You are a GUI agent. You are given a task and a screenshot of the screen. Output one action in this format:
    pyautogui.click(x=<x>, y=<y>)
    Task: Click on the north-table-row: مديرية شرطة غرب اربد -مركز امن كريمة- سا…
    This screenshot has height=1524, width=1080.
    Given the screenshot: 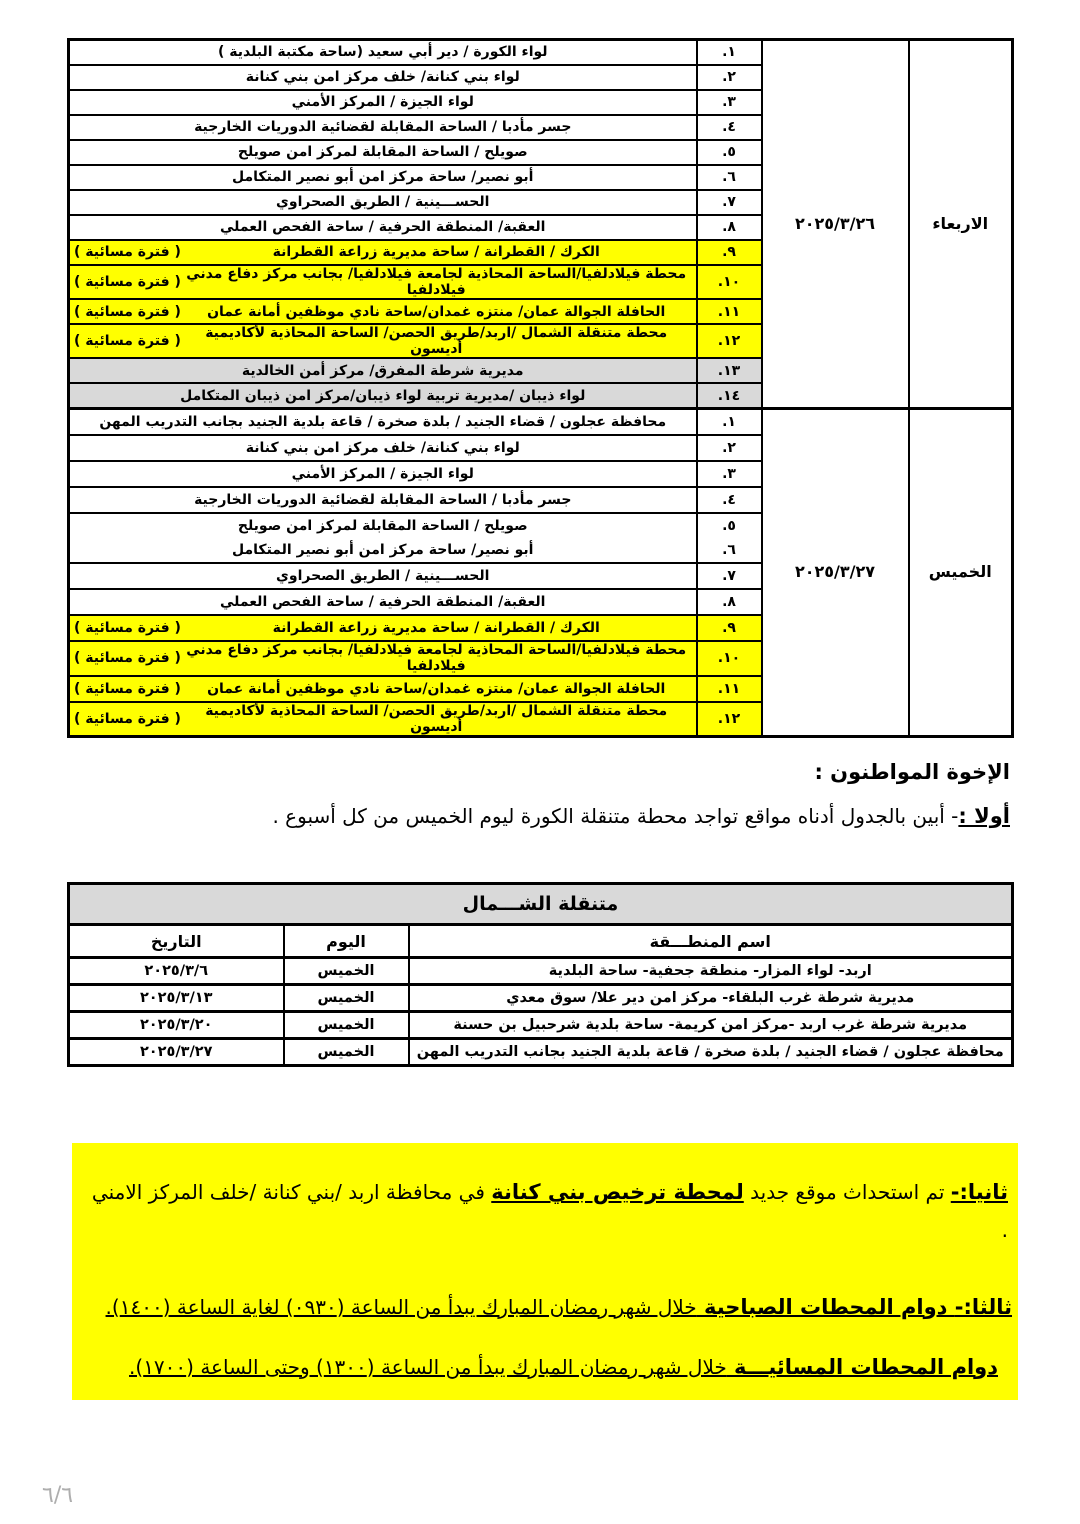 What is the action you would take?
    pyautogui.click(x=540, y=1025)
    